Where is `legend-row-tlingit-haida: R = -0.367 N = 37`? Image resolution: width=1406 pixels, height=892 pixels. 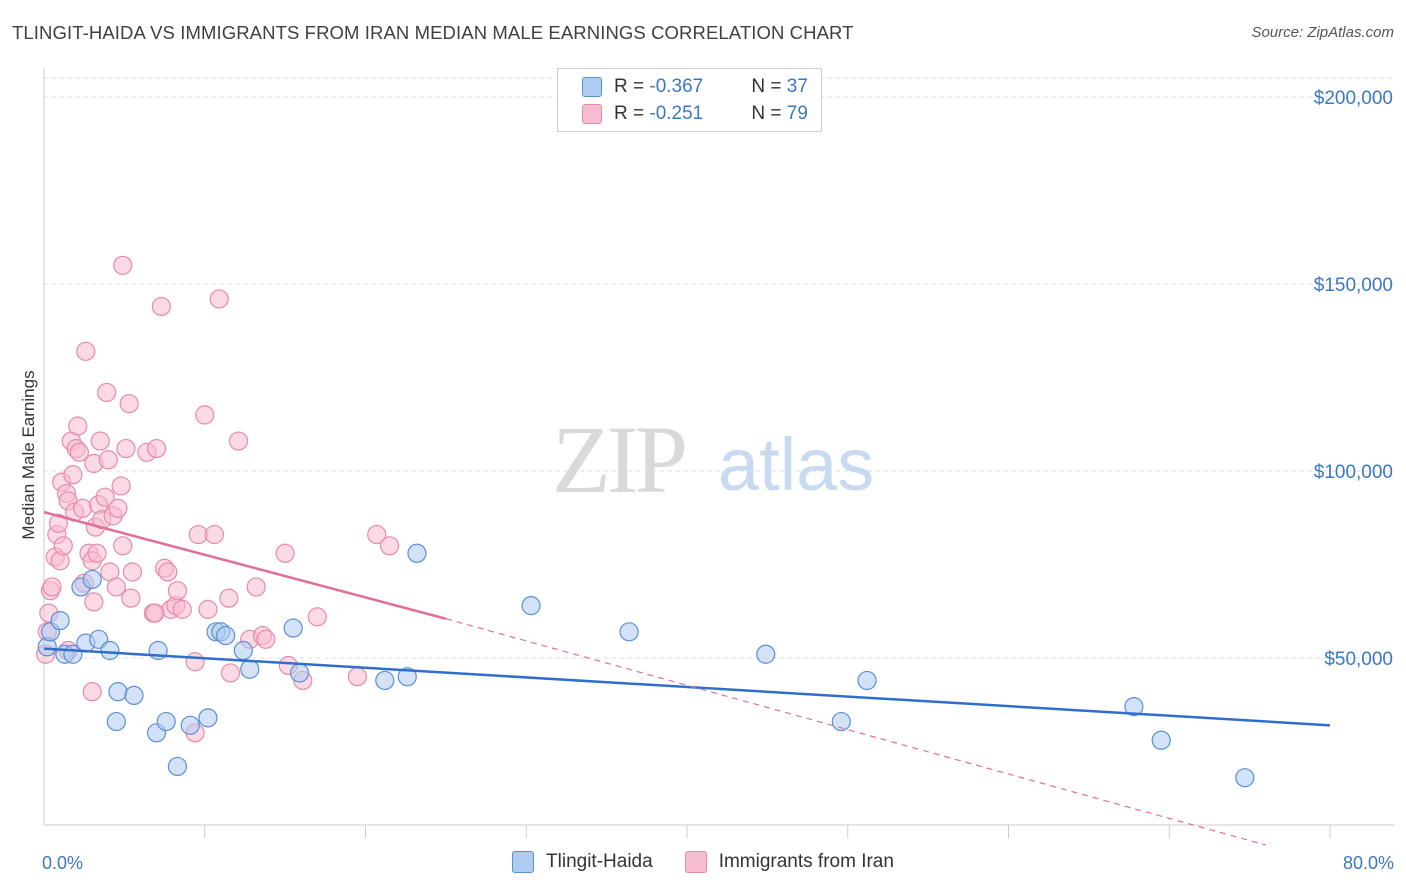
legend-row-tlingit-haida: R = -0.367 N = 37 is located at coordinates (695, 87).